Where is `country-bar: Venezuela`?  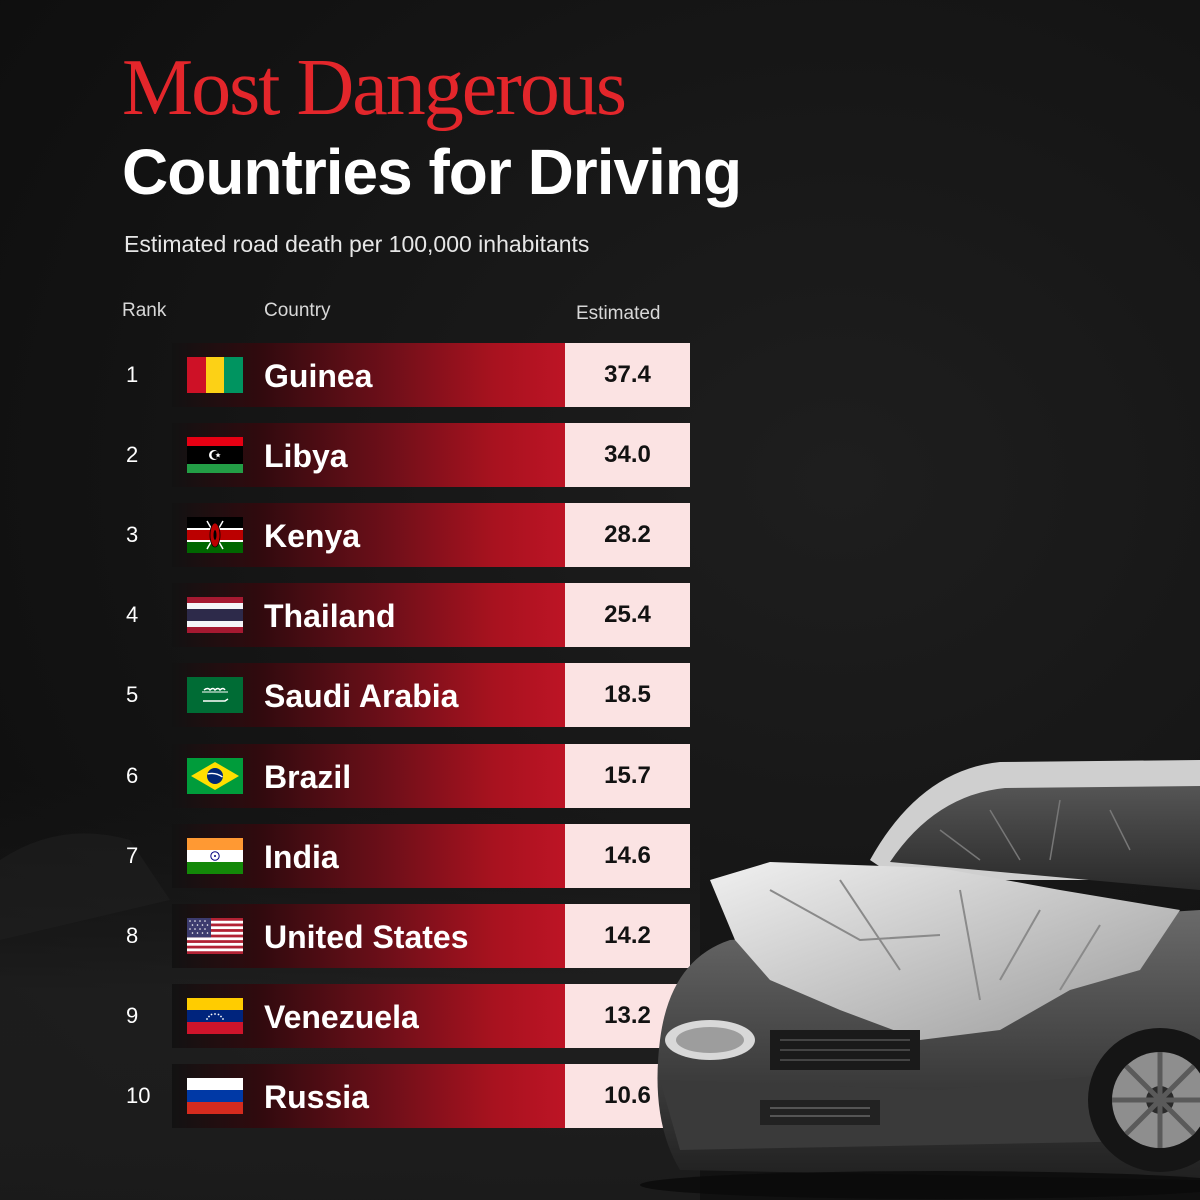
country-bar: Venezuela is located at coordinates (368, 1016).